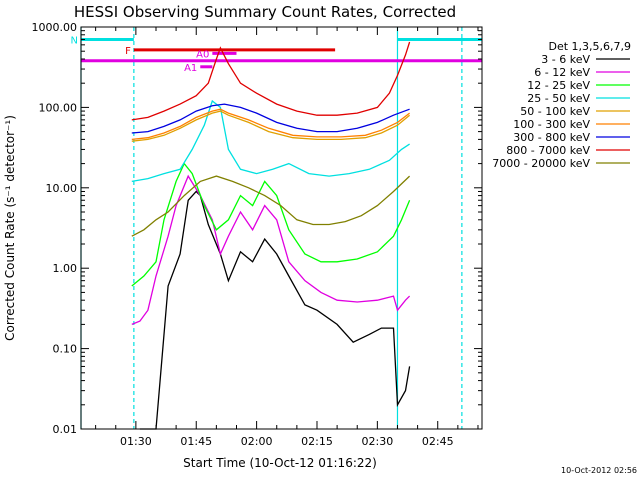 The width and height of the screenshot is (640, 480). I want to click on flag-label: F, so click(128, 51).